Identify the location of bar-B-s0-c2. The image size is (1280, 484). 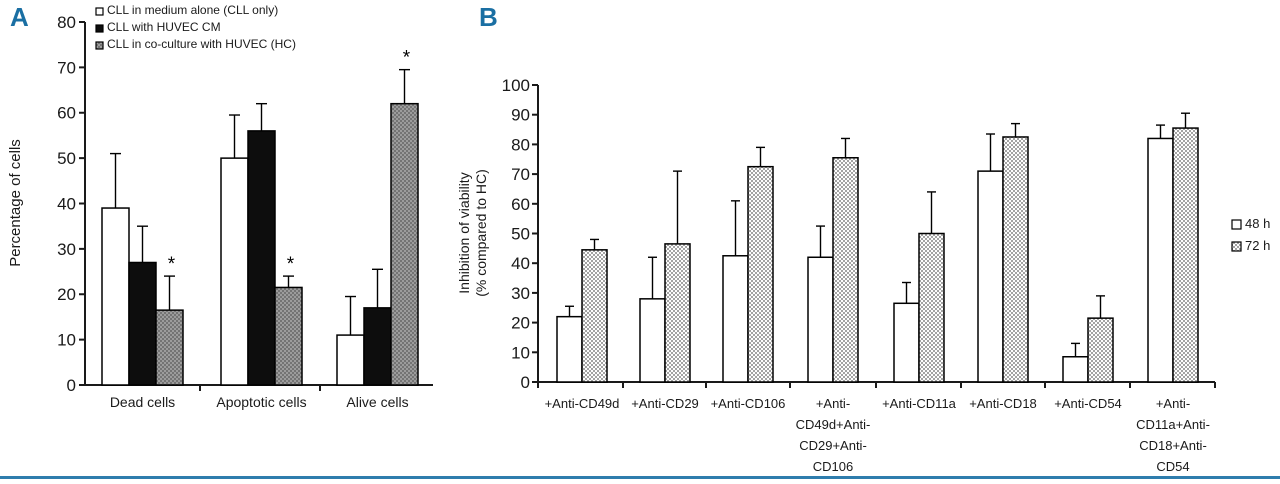
(735, 319).